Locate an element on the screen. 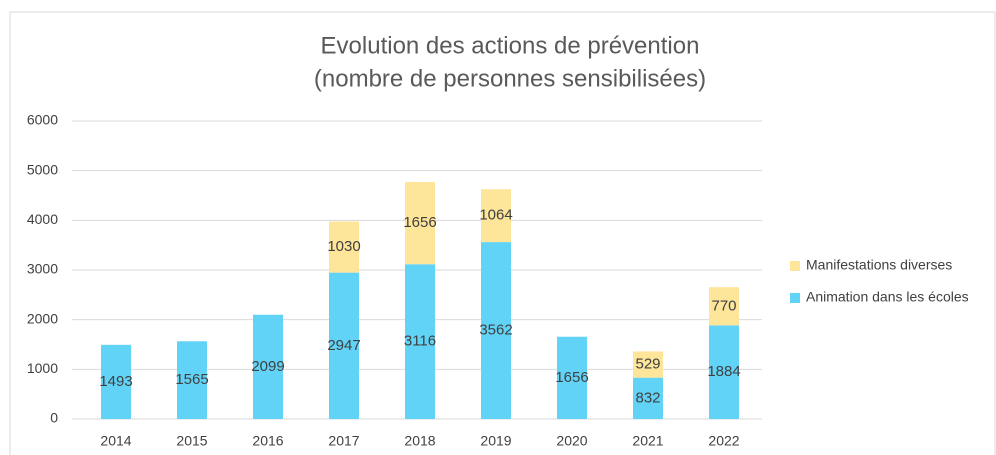 This screenshot has width=996, height=455. data-label: 3562 is located at coordinates (495, 330).